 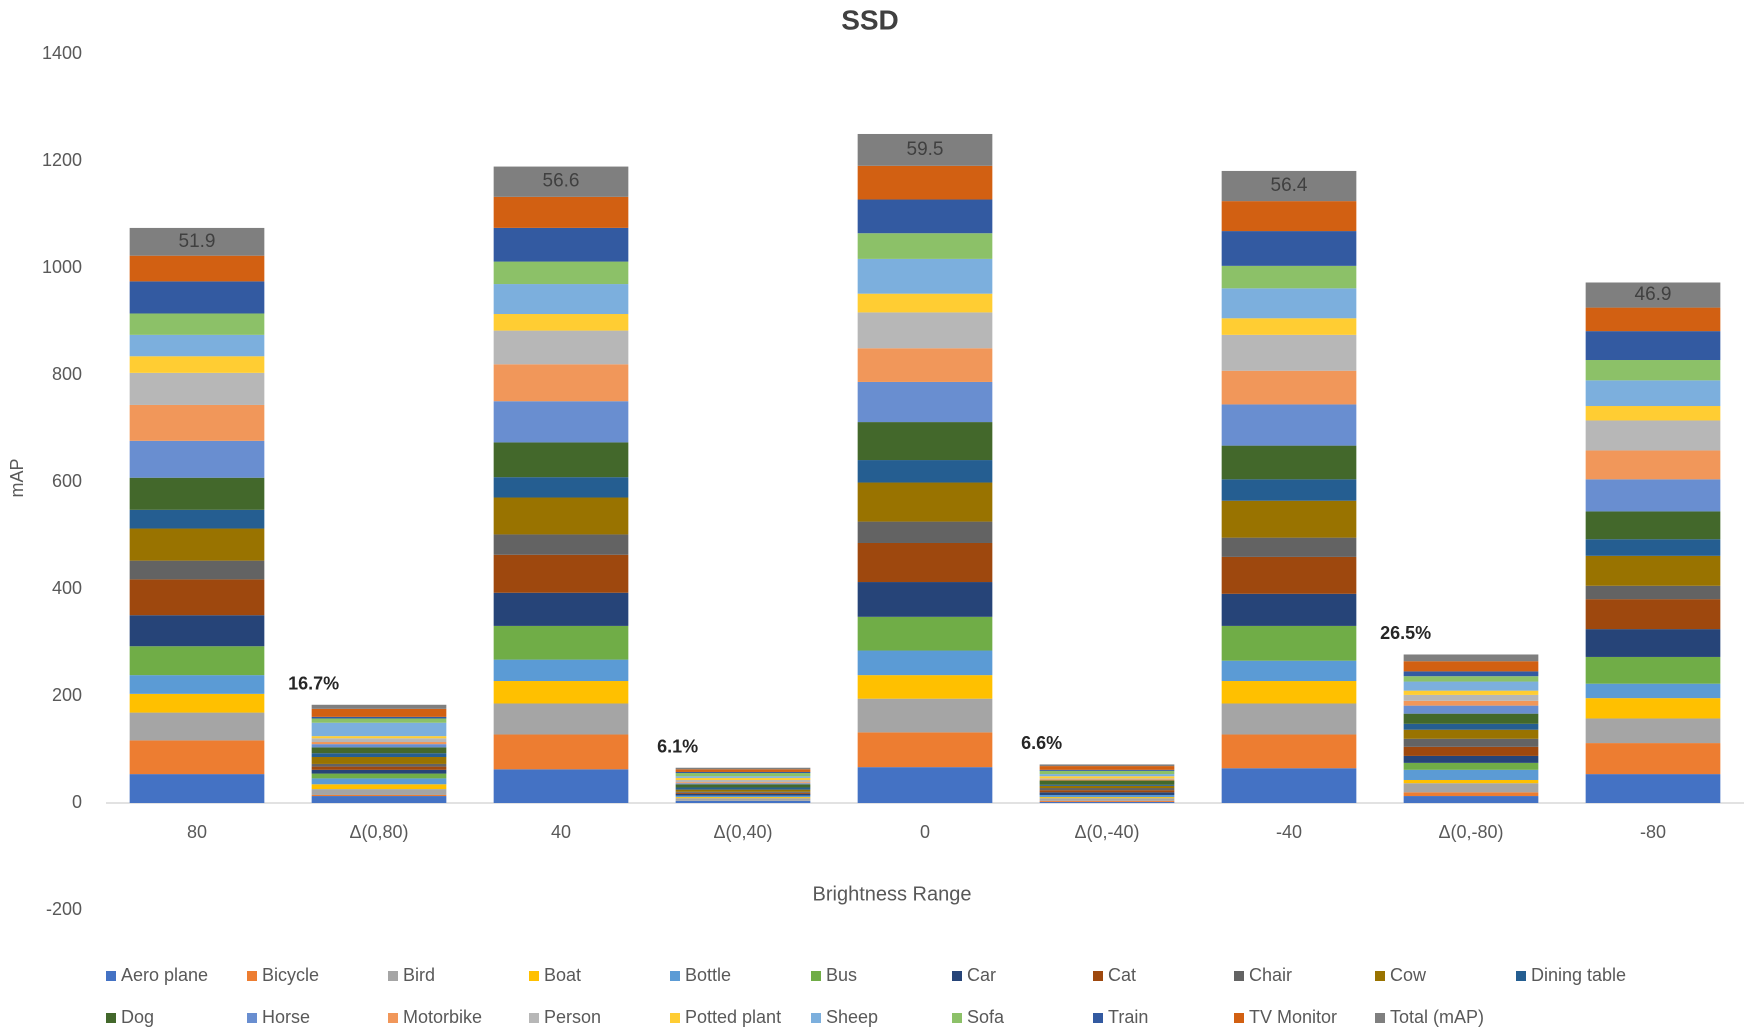 What do you see at coordinates (925, 149) in the screenshot?
I see `data-label: 59.5` at bounding box center [925, 149].